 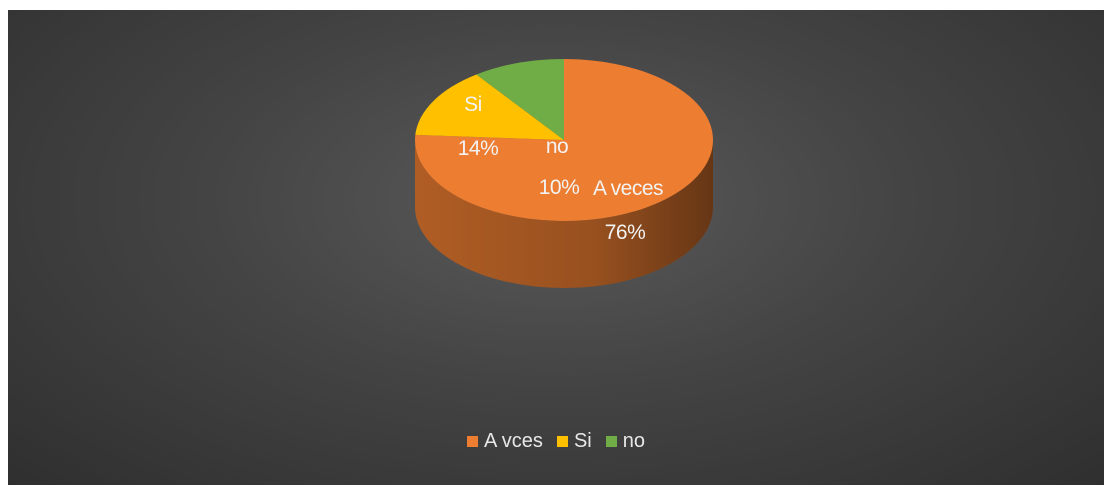 I want to click on data-label-name-2: no, so click(x=557, y=146).